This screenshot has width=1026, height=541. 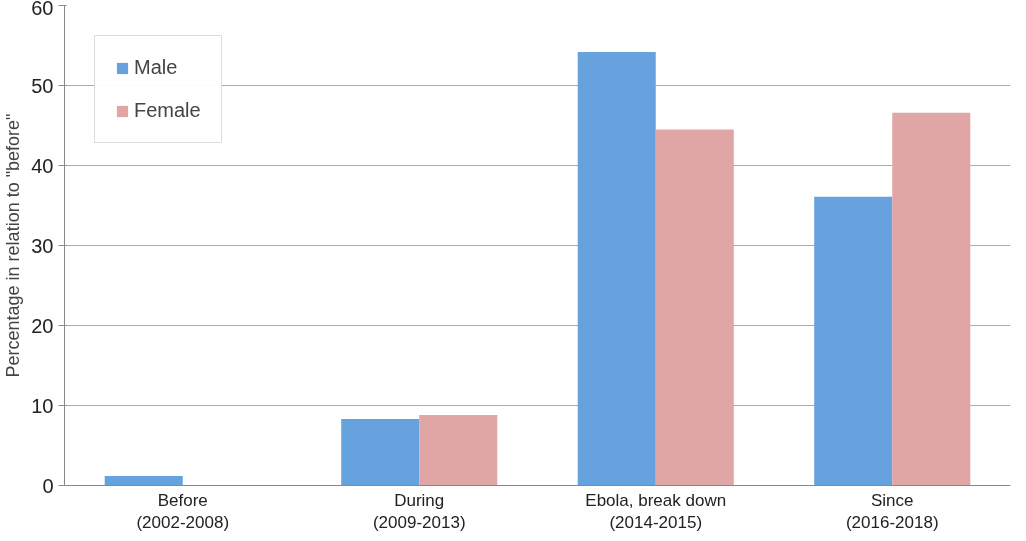 What do you see at coordinates (419, 511) in the screenshot?
I see `x-tick-label: During (2009-2013)` at bounding box center [419, 511].